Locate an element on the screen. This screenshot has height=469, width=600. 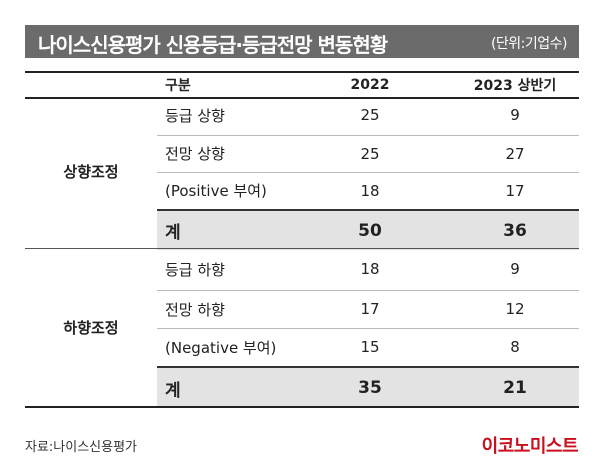
title-bar: 나이스신용평가 신용등급·등급전망 변동현황 (단위:기업수) is located at coordinates (302, 41).